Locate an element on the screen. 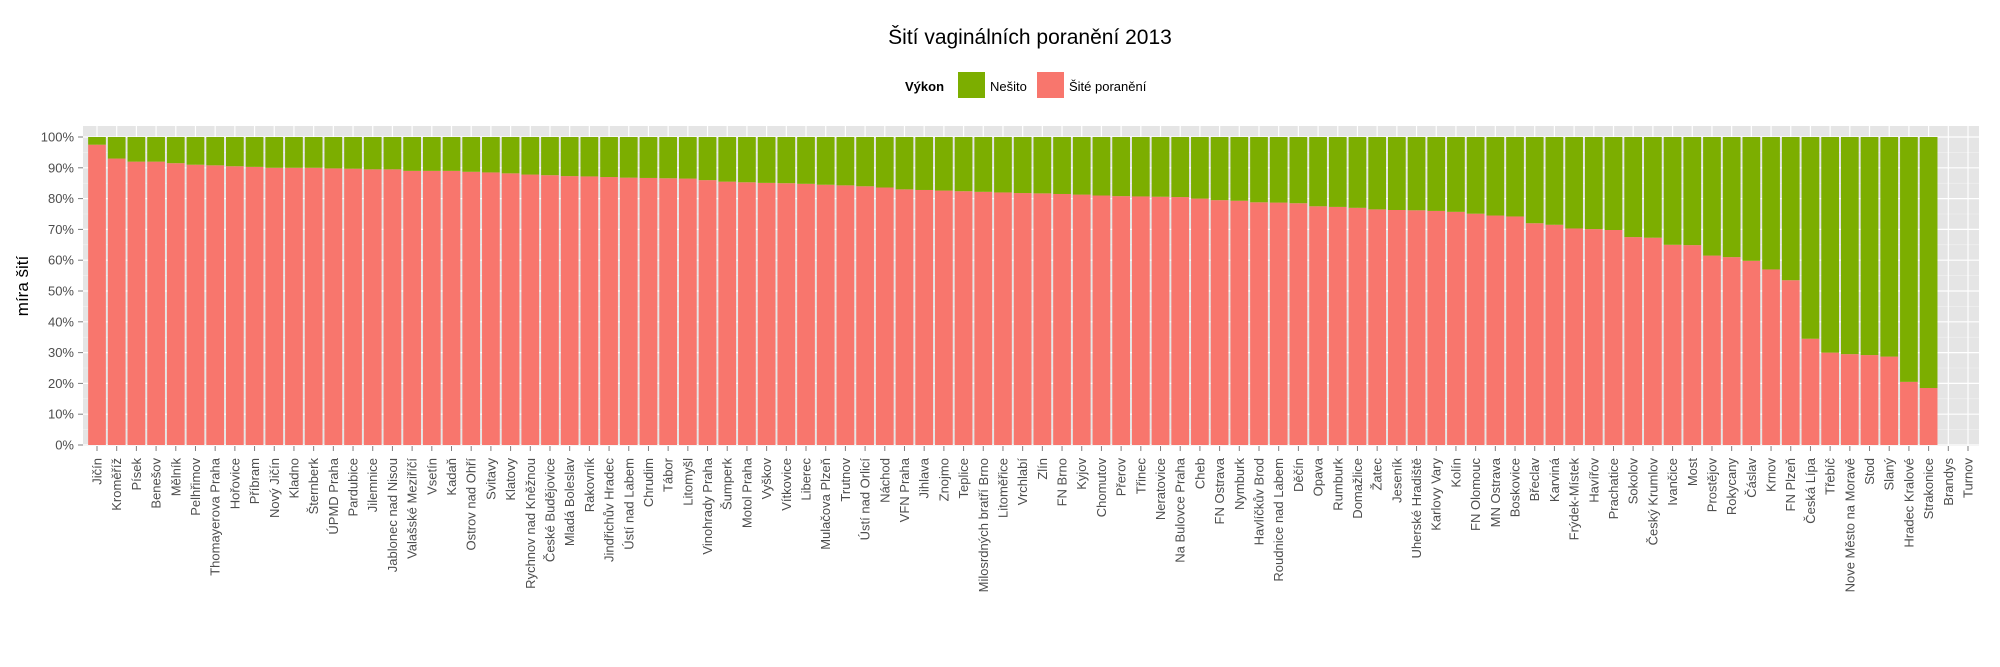  x-tick-label: Roudnice nad Labem is located at coordinates (1278, 520).